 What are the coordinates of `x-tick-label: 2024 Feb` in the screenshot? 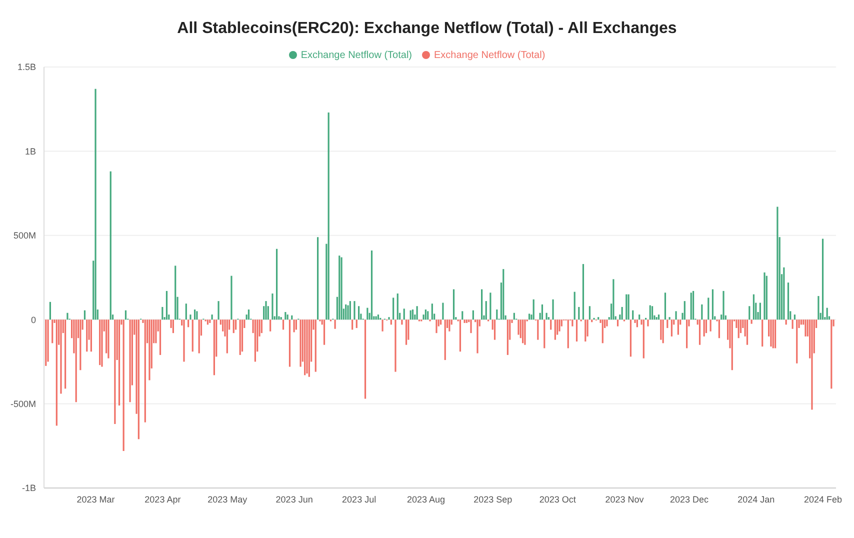 It's located at (823, 499).